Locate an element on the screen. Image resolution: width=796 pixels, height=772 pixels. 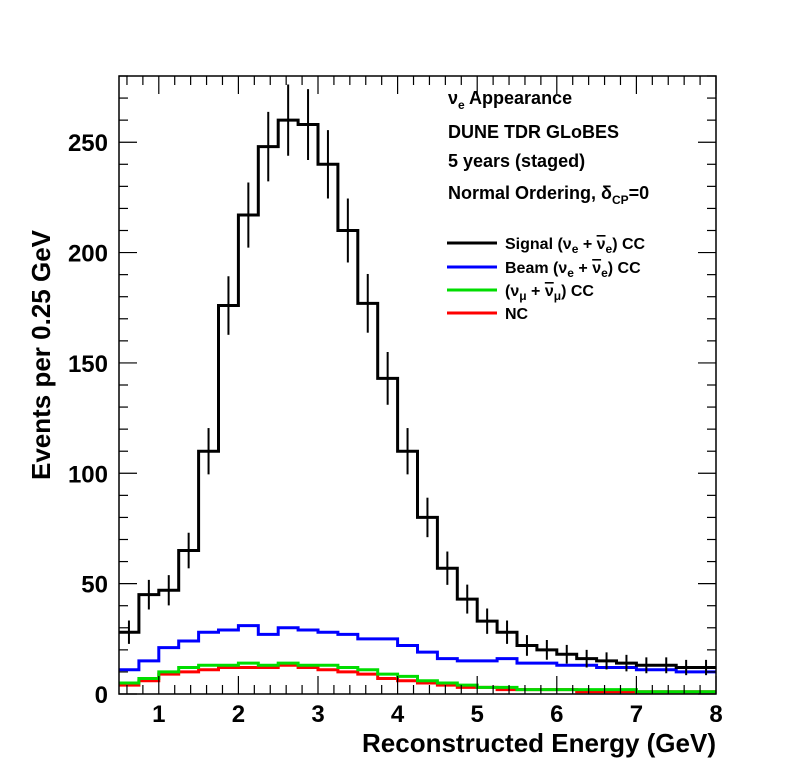
x-axis-title: Reconstructed Energy (GeV) is located at coordinates (539, 743).